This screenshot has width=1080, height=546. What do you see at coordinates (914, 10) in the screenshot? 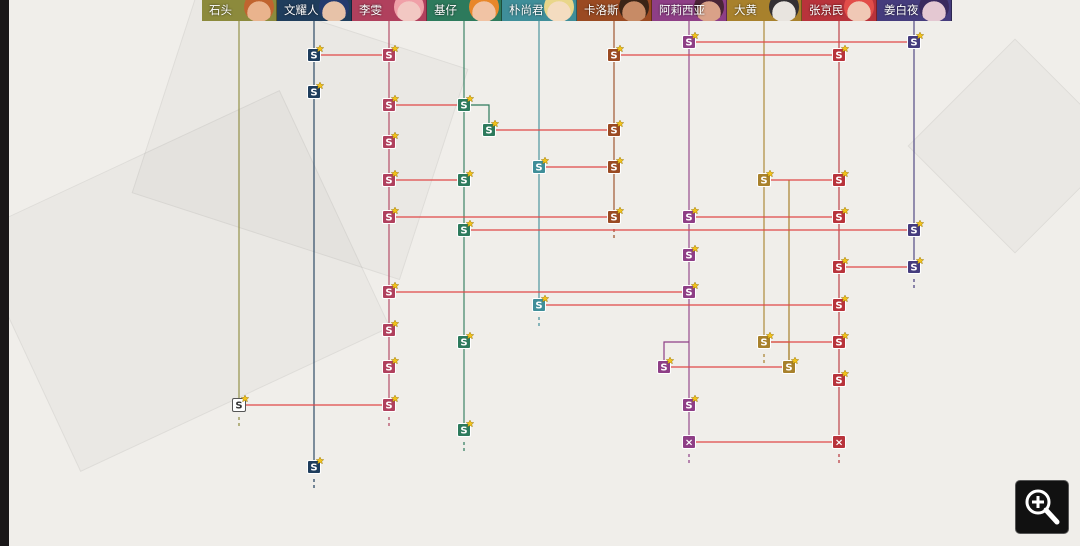
I see `character-tab-jiang: 姜白夜` at bounding box center [914, 10].